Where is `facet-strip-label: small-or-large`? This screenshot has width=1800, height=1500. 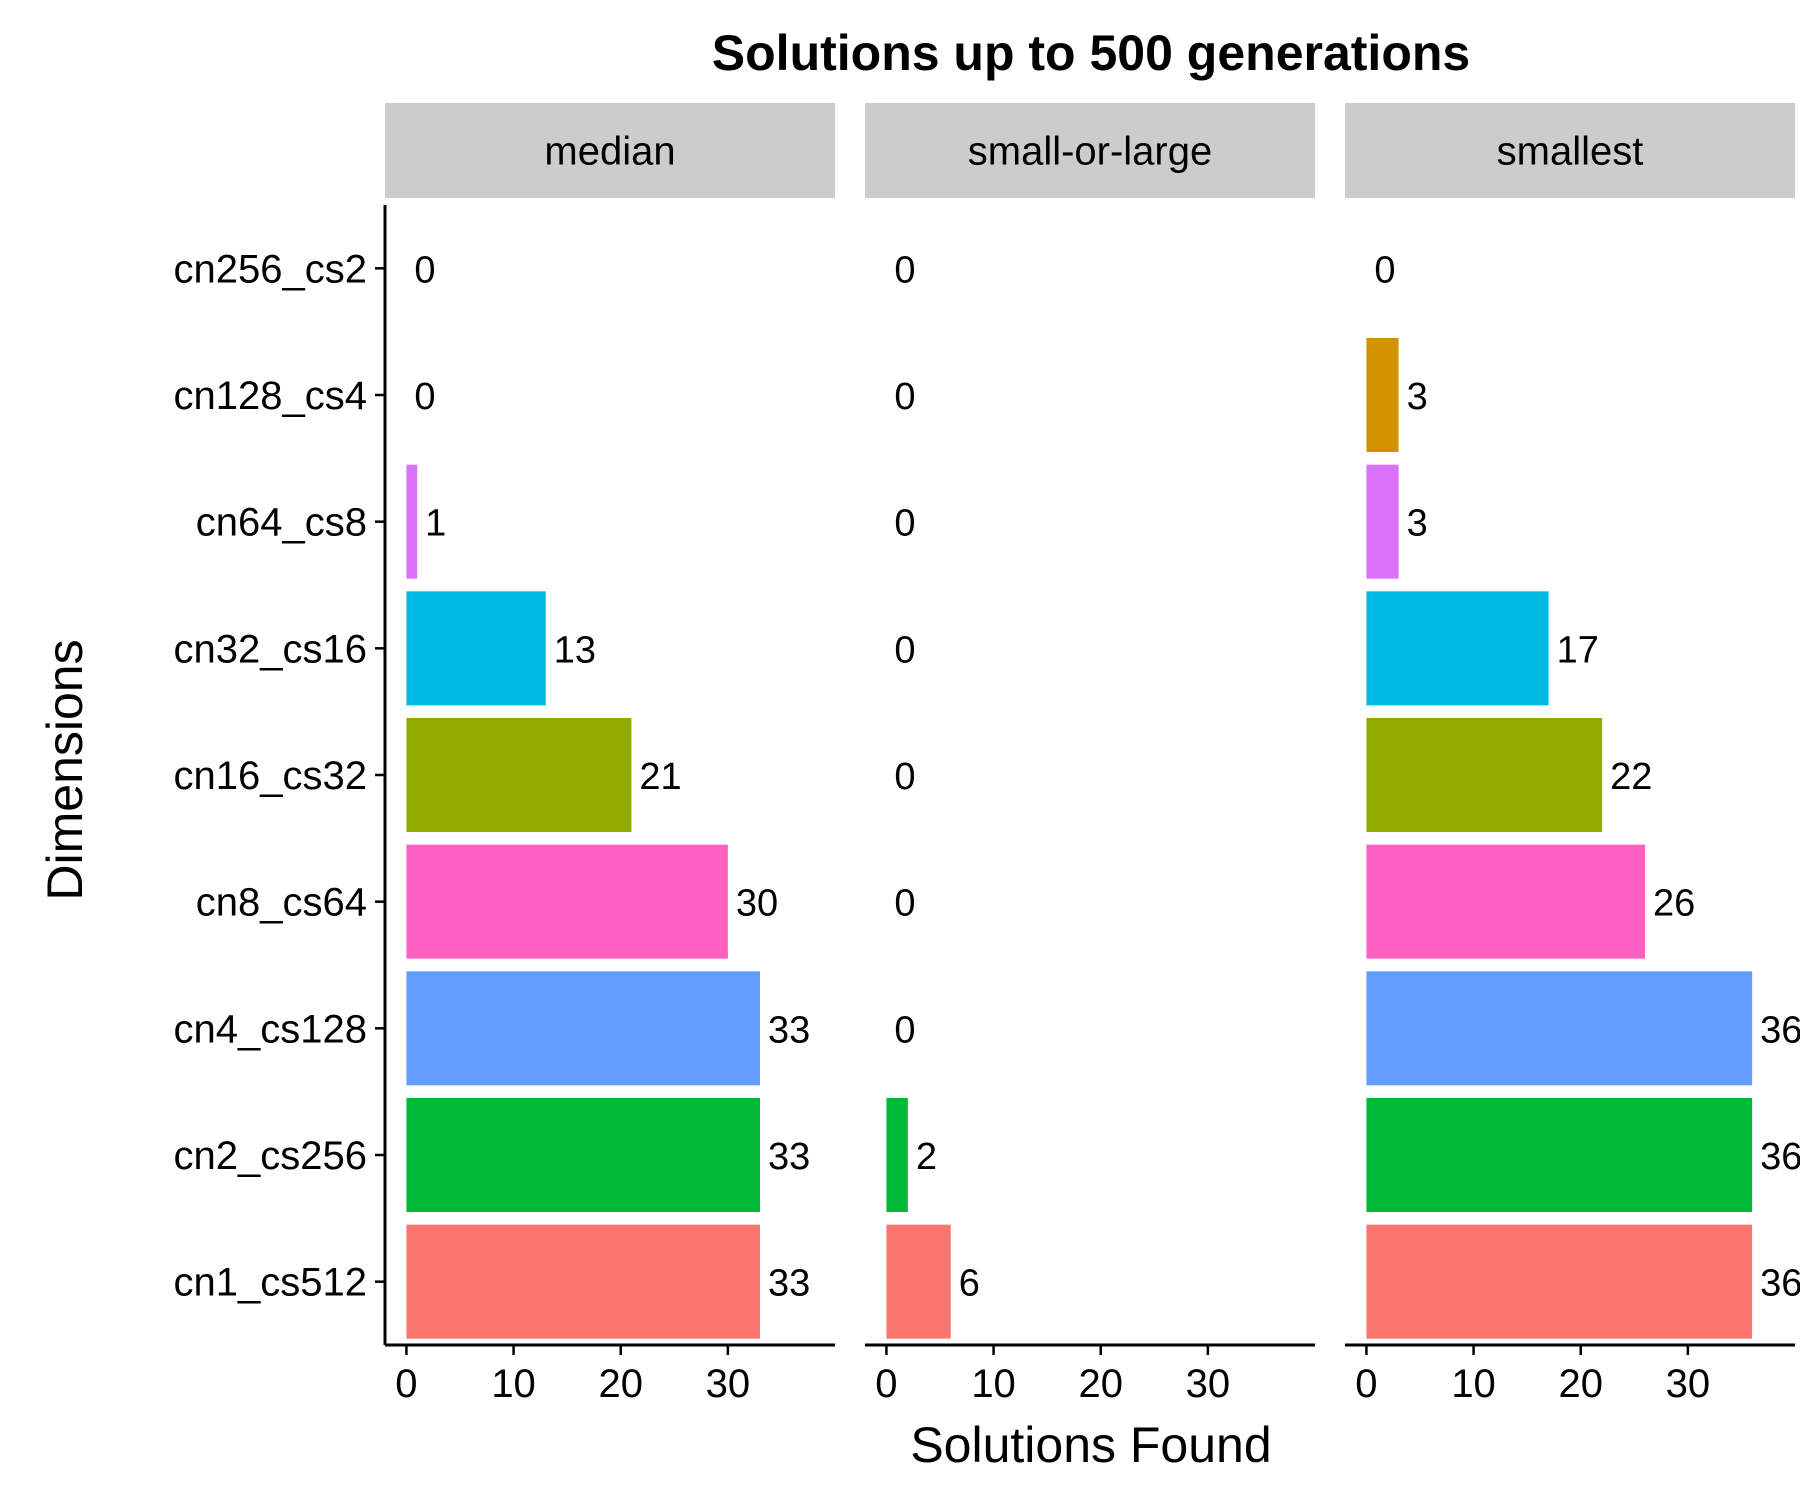
facet-strip-label: small-or-large is located at coordinates (1090, 152).